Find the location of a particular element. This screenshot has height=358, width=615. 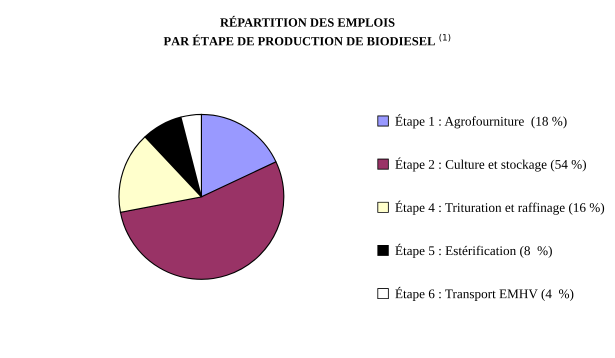

legend-label: Étape 1 : Agrofourniture (18 %) is located at coordinates (481, 121).